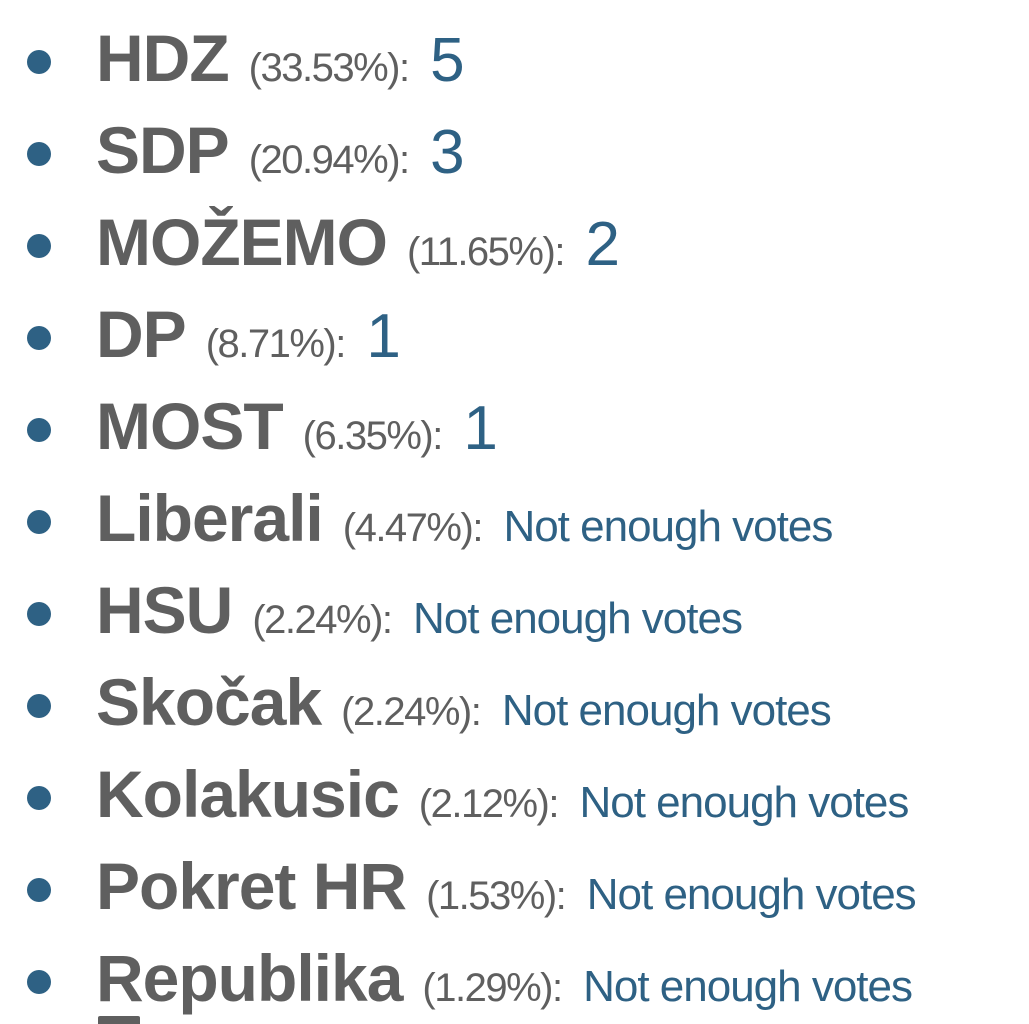  I want to click on result-item: Skočak (2.24%): Not enough votes, so click(458, 702).